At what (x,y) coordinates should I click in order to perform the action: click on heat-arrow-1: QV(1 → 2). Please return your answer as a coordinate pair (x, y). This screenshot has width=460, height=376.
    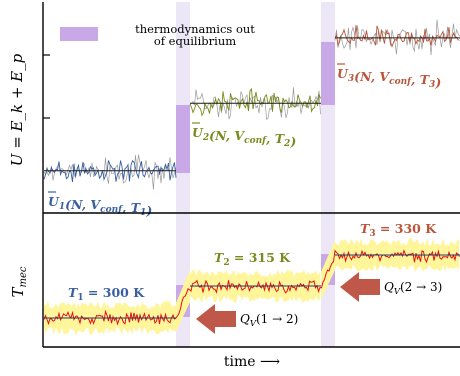
    Looking at the image, I should click on (247, 319).